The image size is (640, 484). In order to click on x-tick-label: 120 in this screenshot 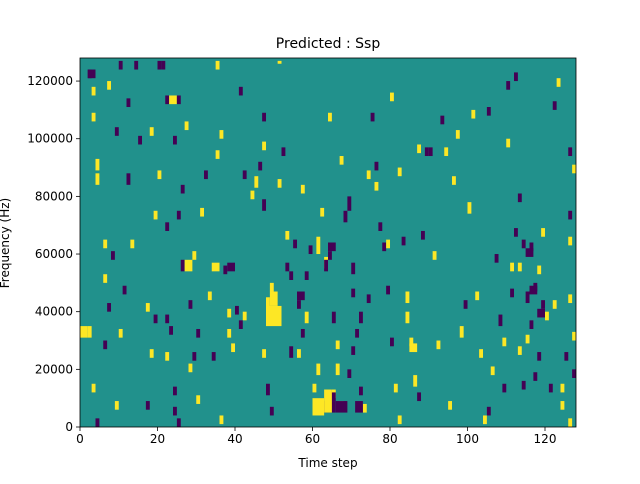, I will do `click(545, 439)`.